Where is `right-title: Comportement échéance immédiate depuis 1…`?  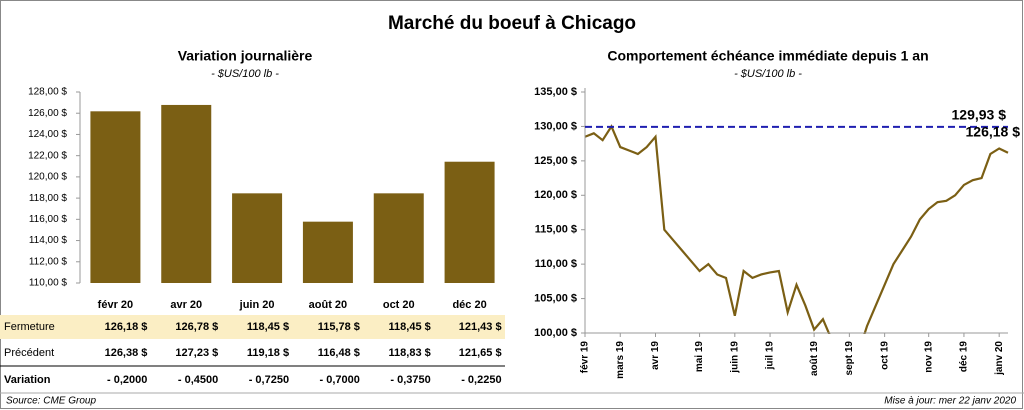
right-title: Comportement échéance immédiate depuis 1… is located at coordinates (767, 56).